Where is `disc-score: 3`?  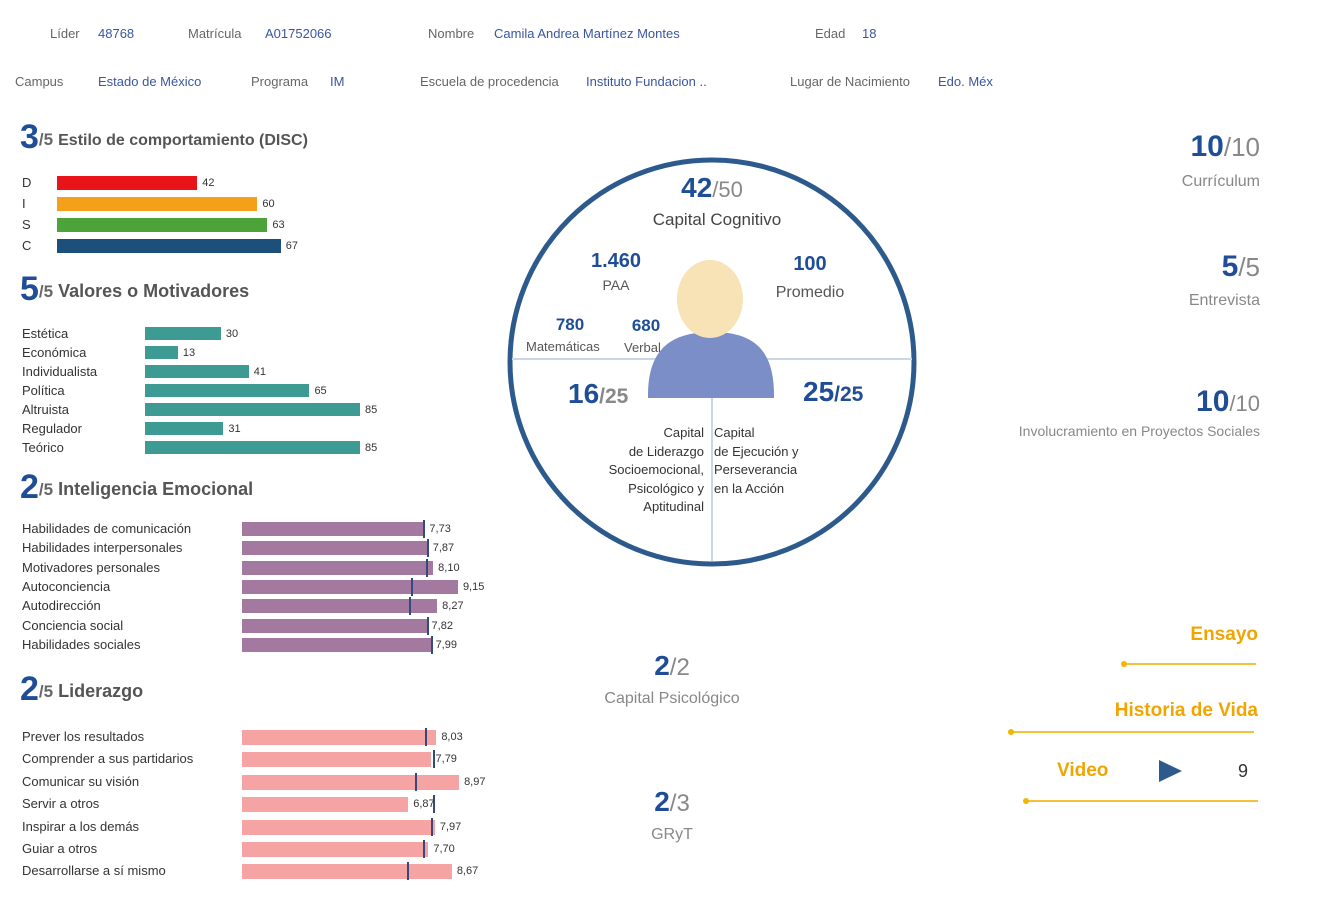 disc-score: 3 is located at coordinates (29, 137).